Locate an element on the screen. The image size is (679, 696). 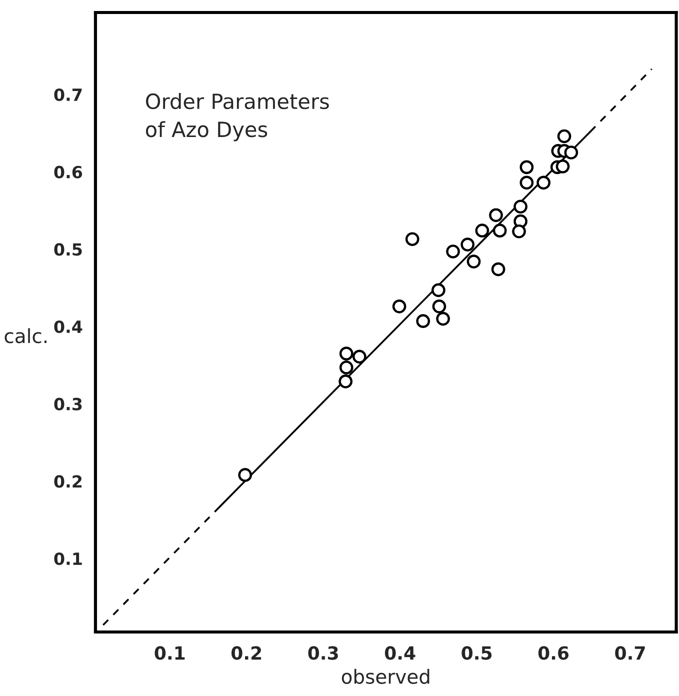
x-tick-label: 0.2 is located at coordinates (246, 653).